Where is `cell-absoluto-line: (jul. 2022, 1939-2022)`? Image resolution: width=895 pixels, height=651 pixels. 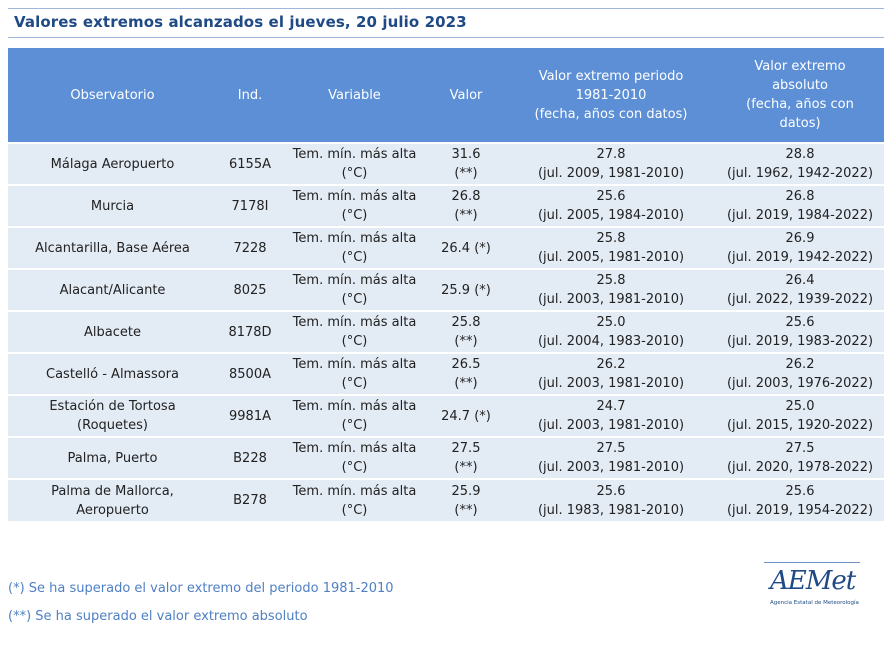
cell-absoluto-line: (jul. 2022, 1939-2022) is located at coordinates (800, 299).